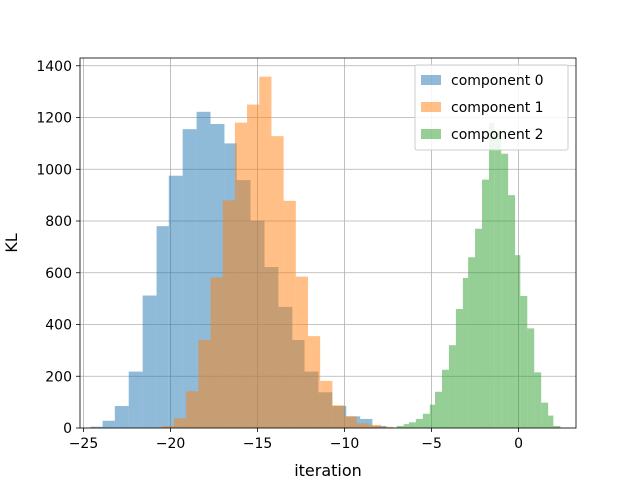  Describe the element at coordinates (58, 377) in the screenshot. I see `y-tick-label: 200` at that location.